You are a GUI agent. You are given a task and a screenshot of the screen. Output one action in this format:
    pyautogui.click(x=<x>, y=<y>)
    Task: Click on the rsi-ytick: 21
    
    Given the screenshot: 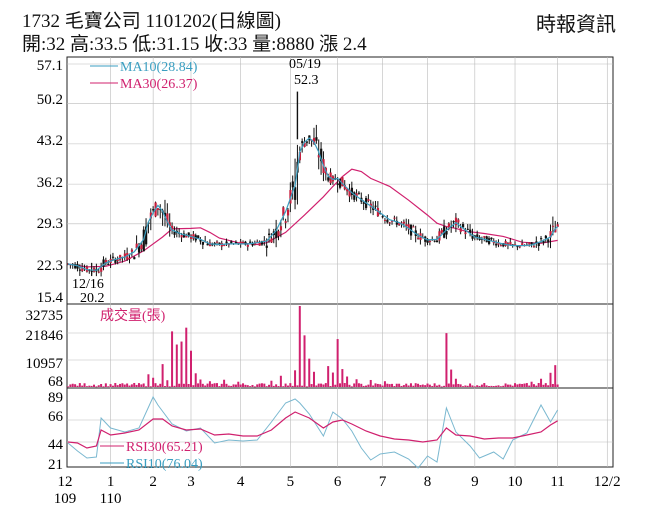 What is the action you would take?
    pyautogui.click(x=55, y=465)
    